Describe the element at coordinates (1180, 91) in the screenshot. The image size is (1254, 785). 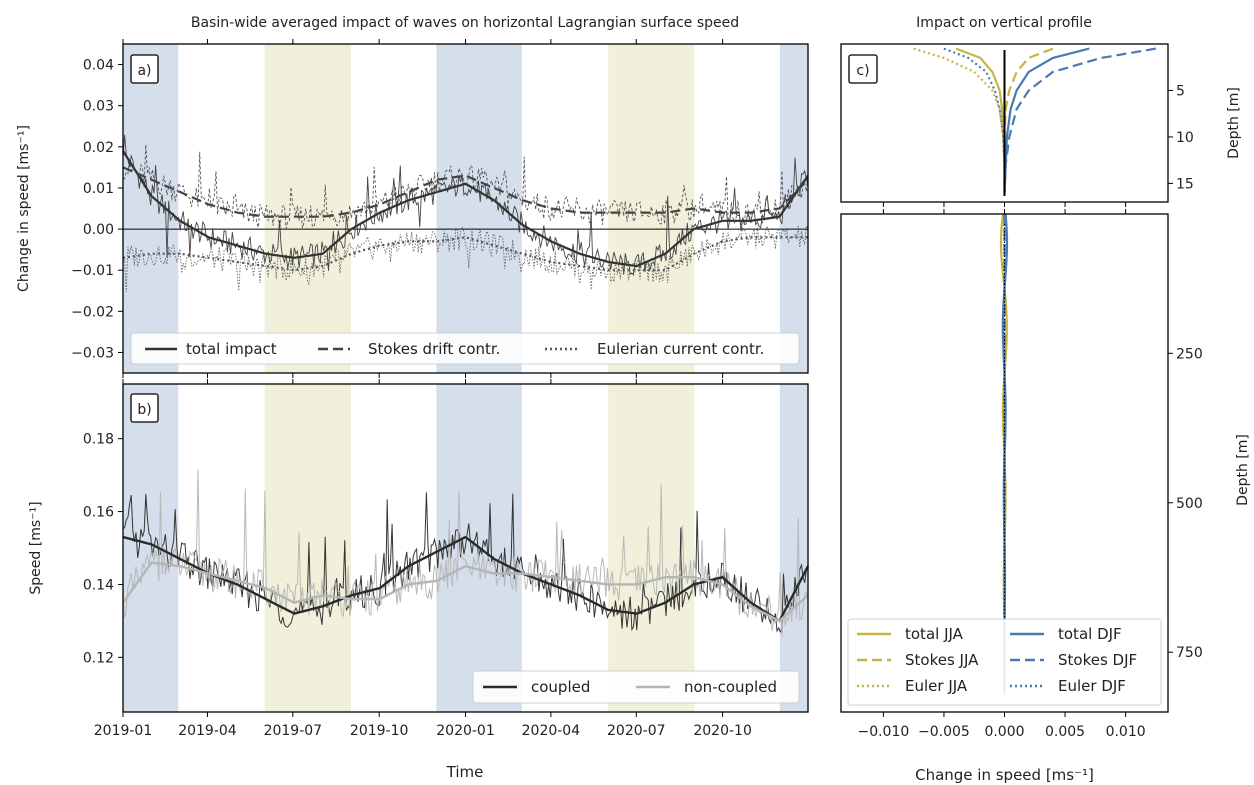
I see `y-tick-label: 5` at that location.